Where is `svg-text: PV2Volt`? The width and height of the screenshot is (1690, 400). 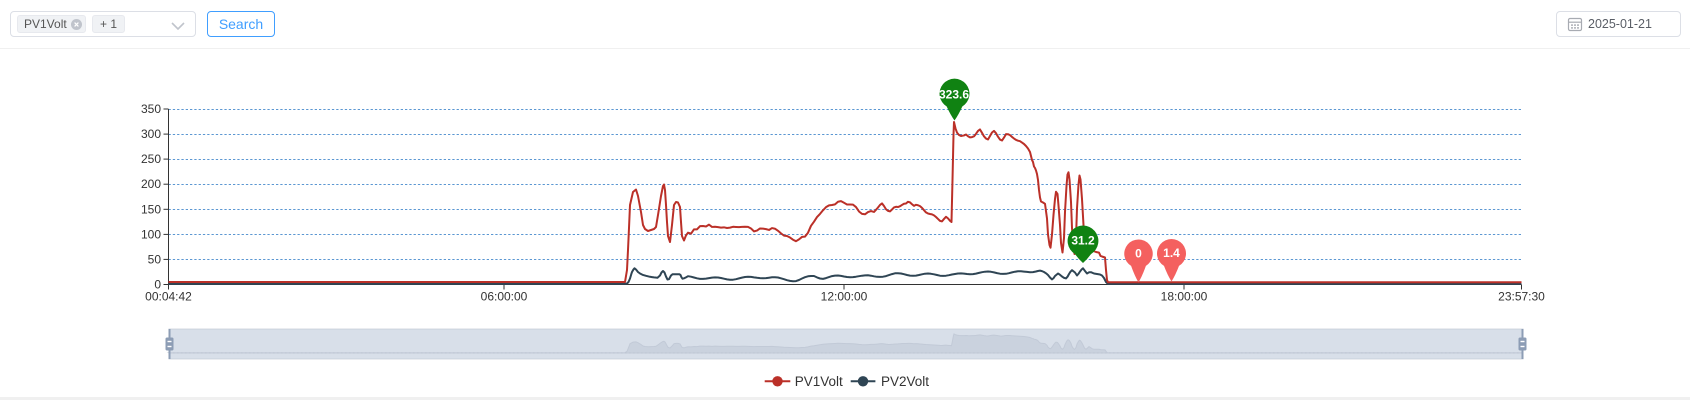
svg-text: PV2Volt is located at coordinates (905, 381).